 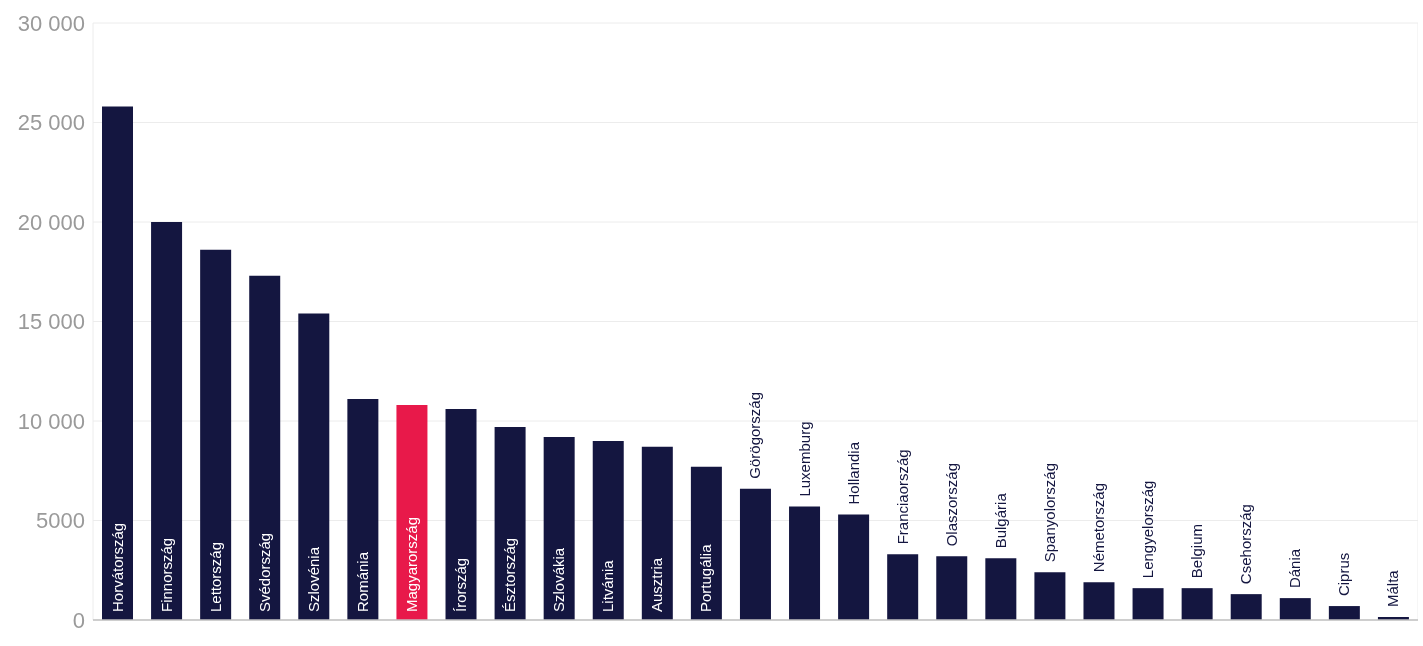 What do you see at coordinates (362, 581) in the screenshot?
I see `x-tick-label: Románia` at bounding box center [362, 581].